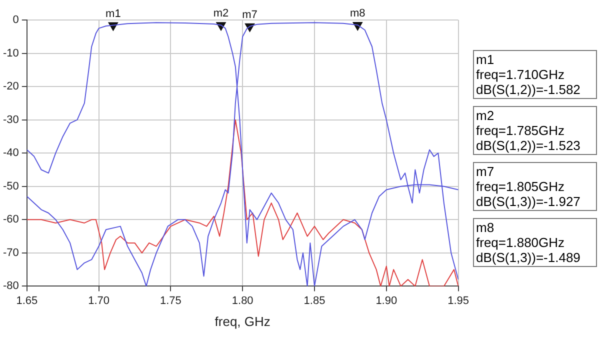  What do you see at coordinates (10, 86) in the screenshot?
I see `y-tick-label: -20` at bounding box center [10, 86].